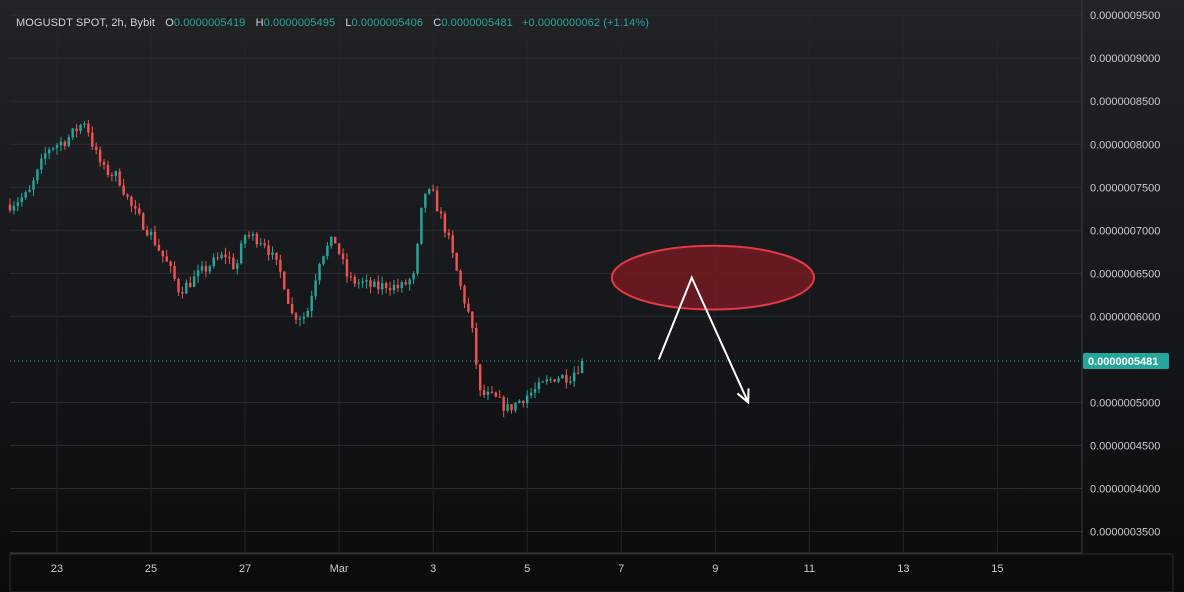  I want to click on x-tick-label: 27, so click(245, 569).